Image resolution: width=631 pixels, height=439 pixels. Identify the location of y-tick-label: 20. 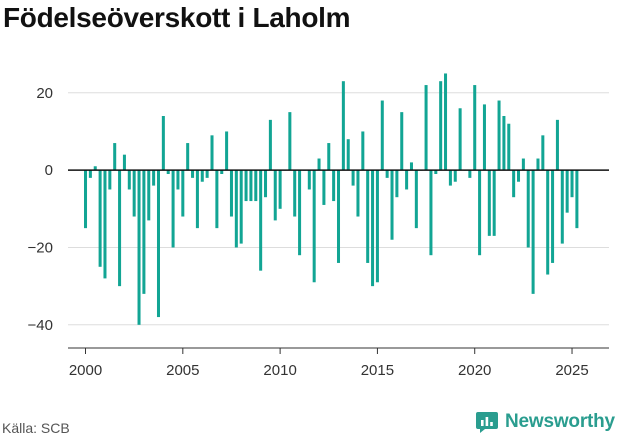
(44, 93).